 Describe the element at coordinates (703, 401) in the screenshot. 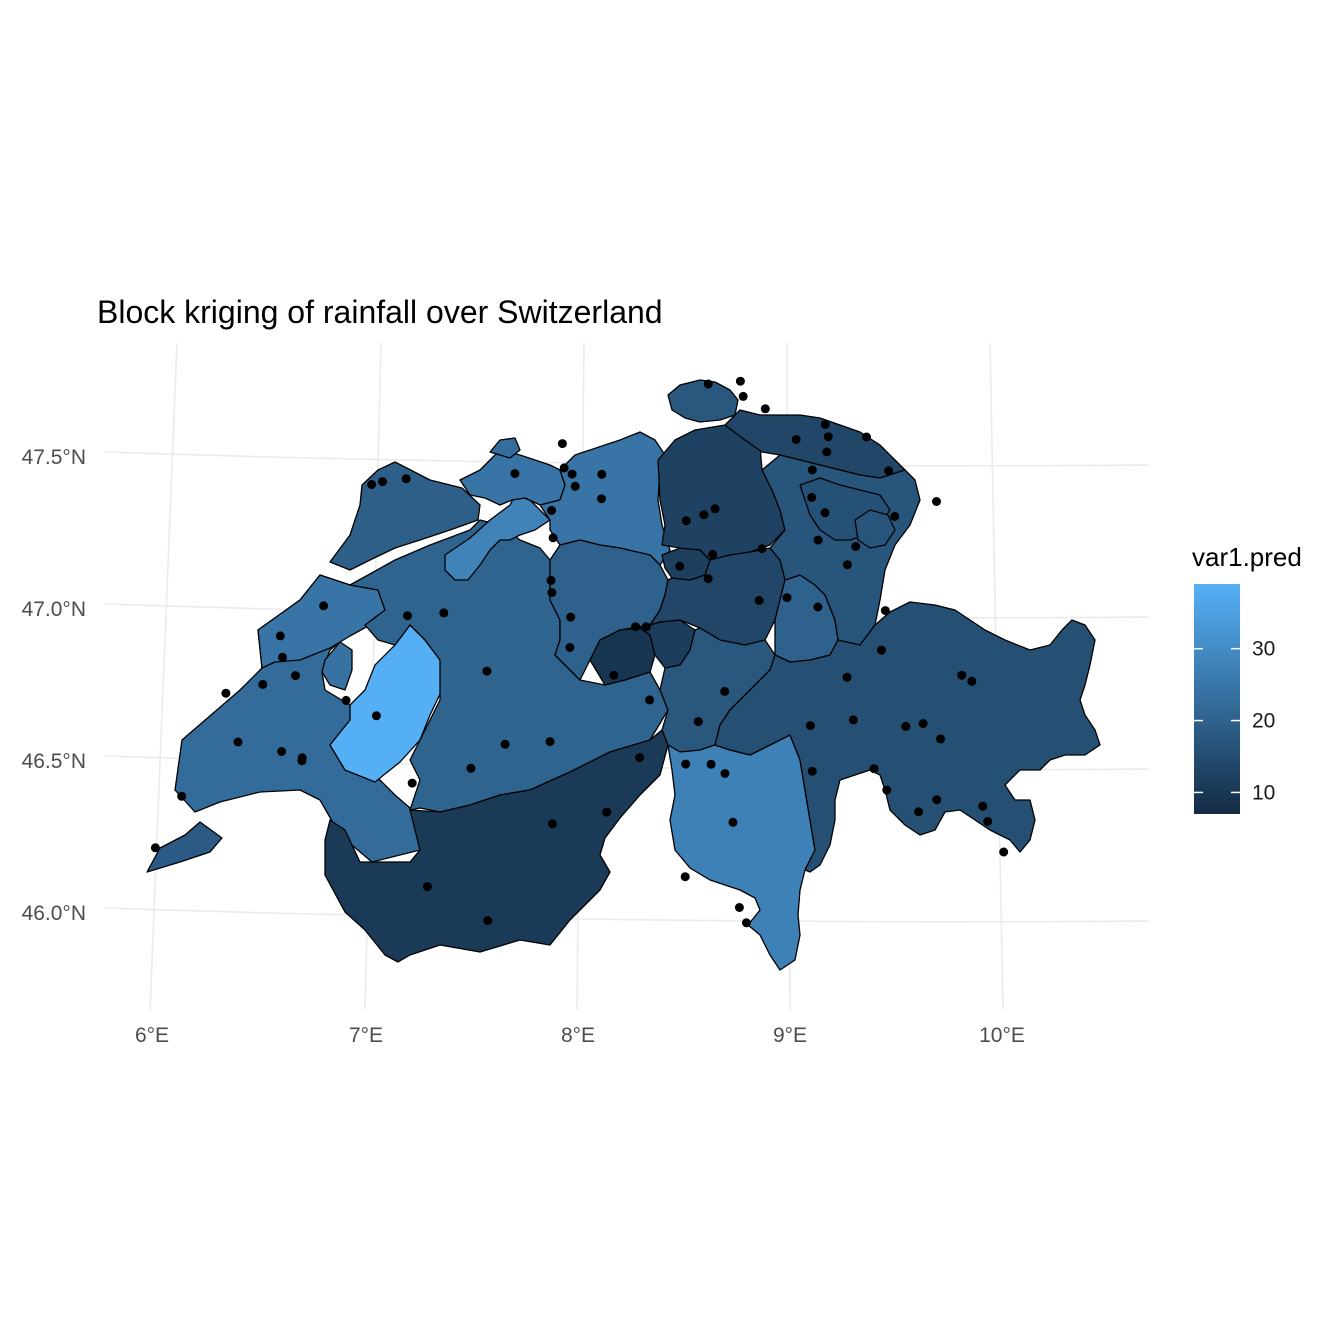

I see `region-schaffhausen` at that location.